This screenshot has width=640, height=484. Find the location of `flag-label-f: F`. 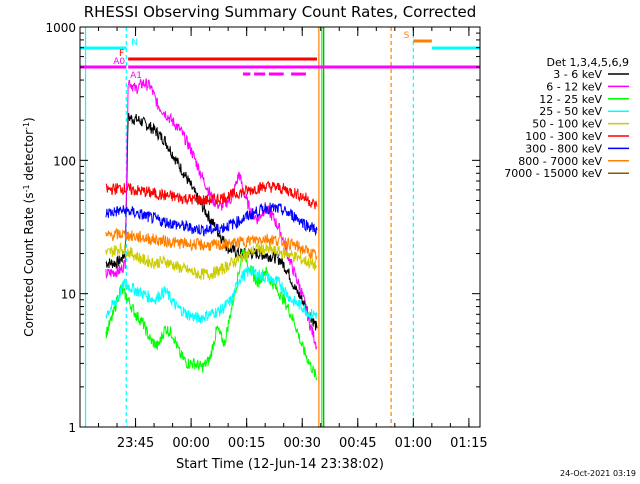

flag-label-f: F is located at coordinates (121, 54).